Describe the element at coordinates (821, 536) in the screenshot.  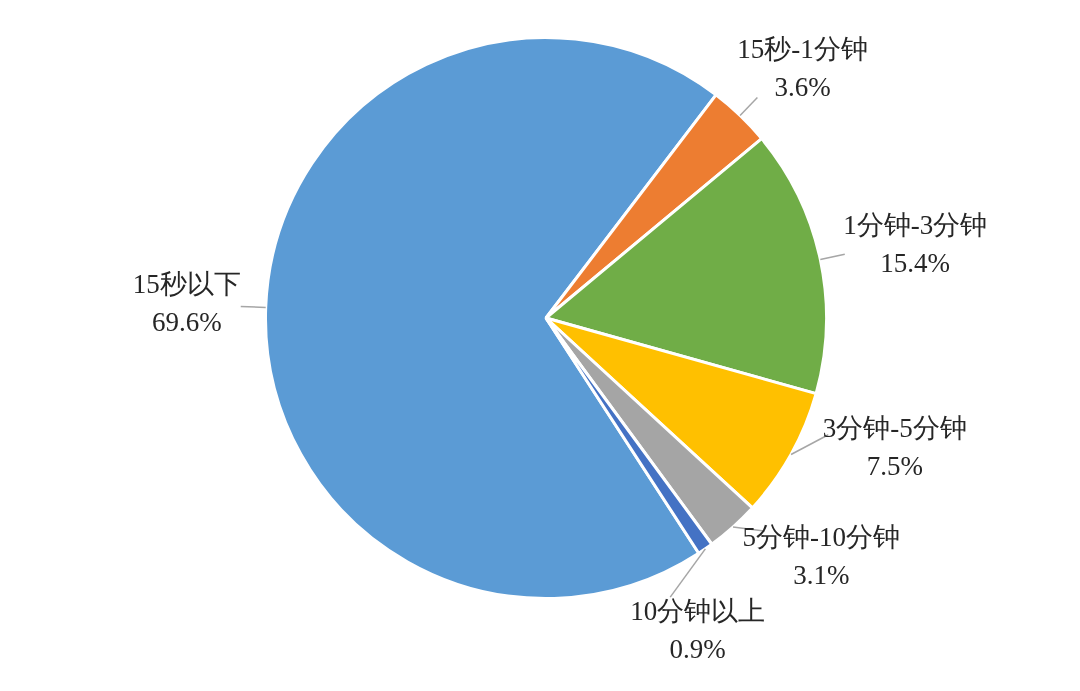
I see `slice-label: 5分钟-10分钟` at that location.